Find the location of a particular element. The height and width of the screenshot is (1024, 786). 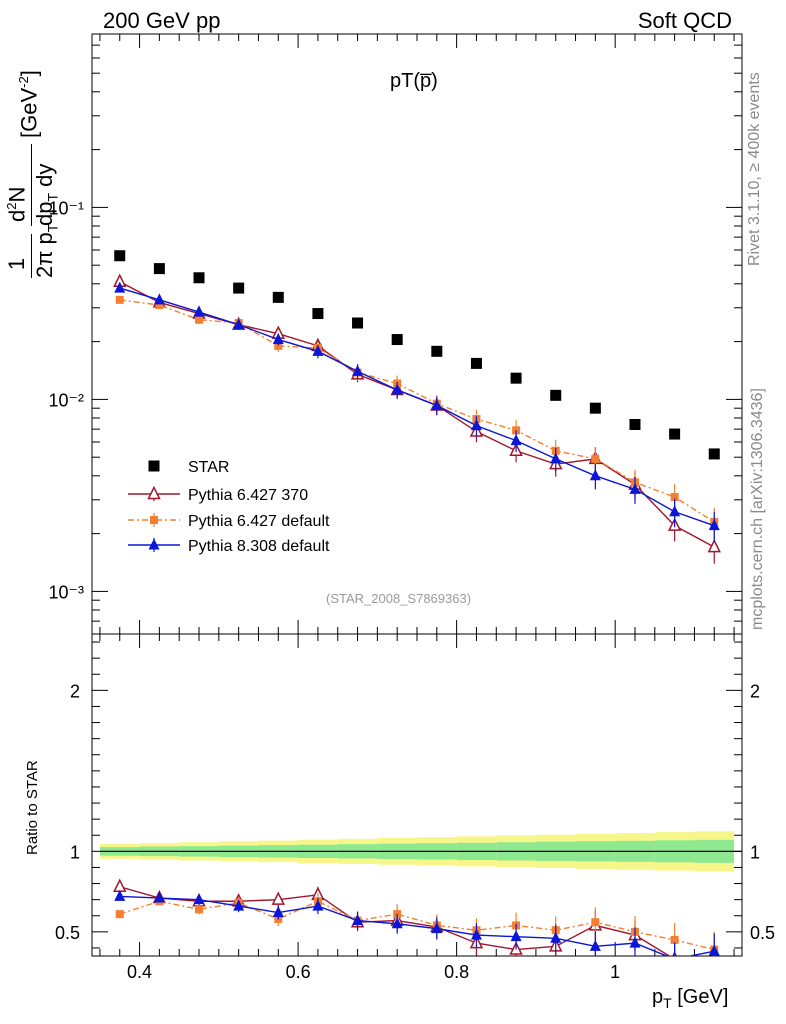

main-y-axis-title: 1 2π pT d2N dpT dy [GeV-2] is located at coordinates (47, 158).